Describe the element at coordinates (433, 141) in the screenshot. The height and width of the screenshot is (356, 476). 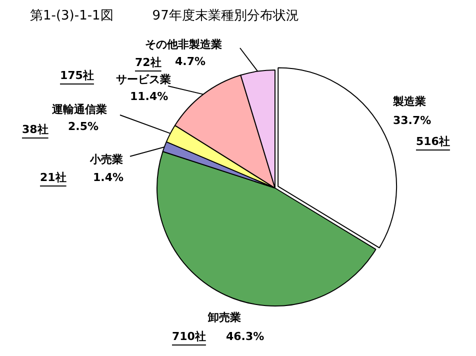
I see `text: 516社` at that location.